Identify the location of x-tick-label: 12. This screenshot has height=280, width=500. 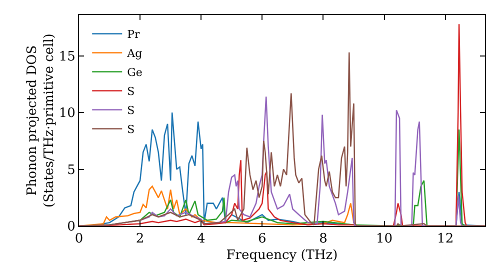
(445, 239).